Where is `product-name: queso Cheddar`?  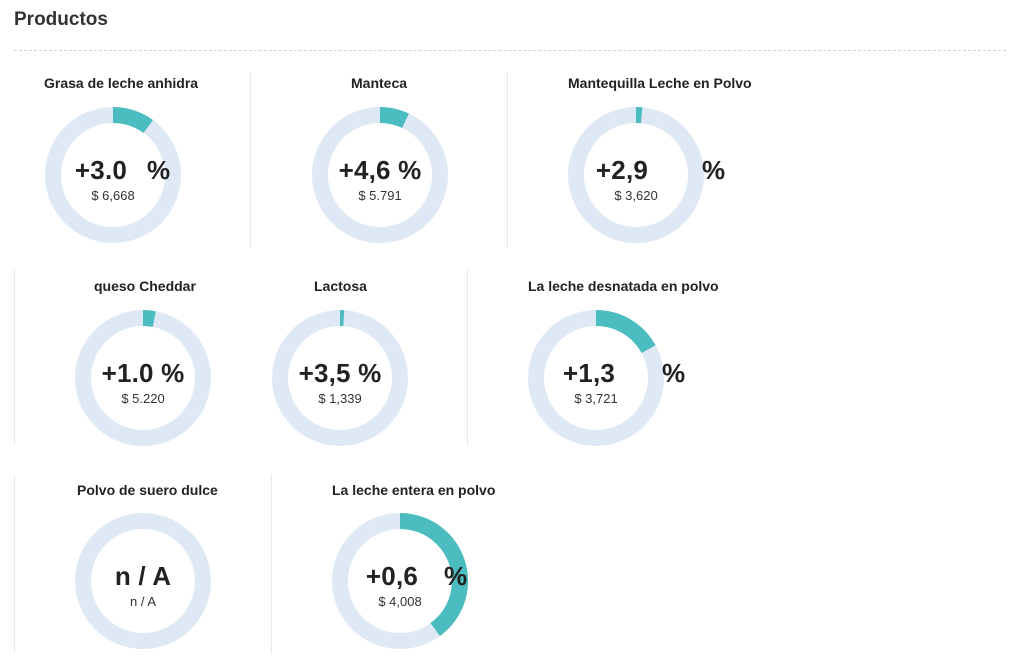 product-name: queso Cheddar is located at coordinates (145, 286).